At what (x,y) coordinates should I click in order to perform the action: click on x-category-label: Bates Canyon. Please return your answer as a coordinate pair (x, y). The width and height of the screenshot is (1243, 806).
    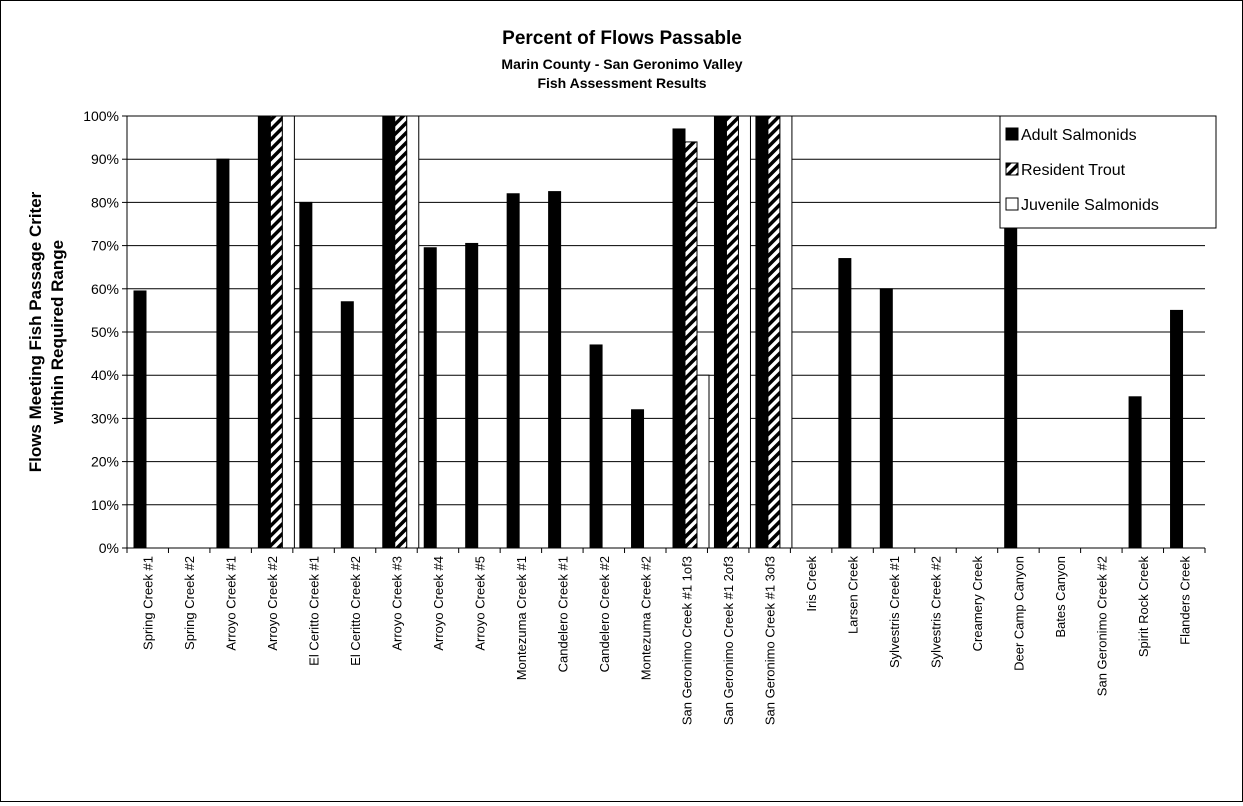
    Looking at the image, I should click on (1060, 597).